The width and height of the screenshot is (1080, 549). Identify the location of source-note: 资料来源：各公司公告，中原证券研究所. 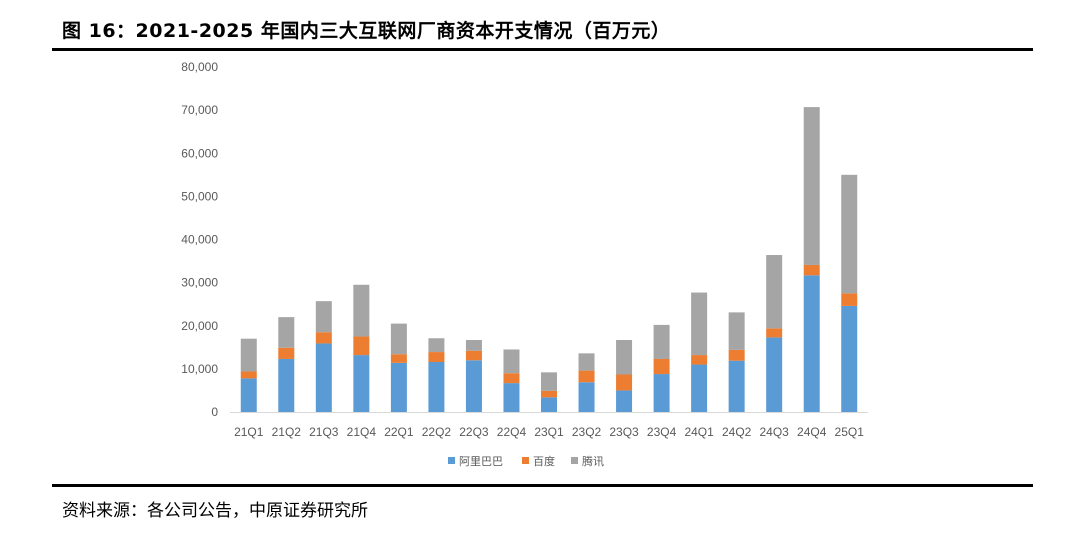
(215, 511).